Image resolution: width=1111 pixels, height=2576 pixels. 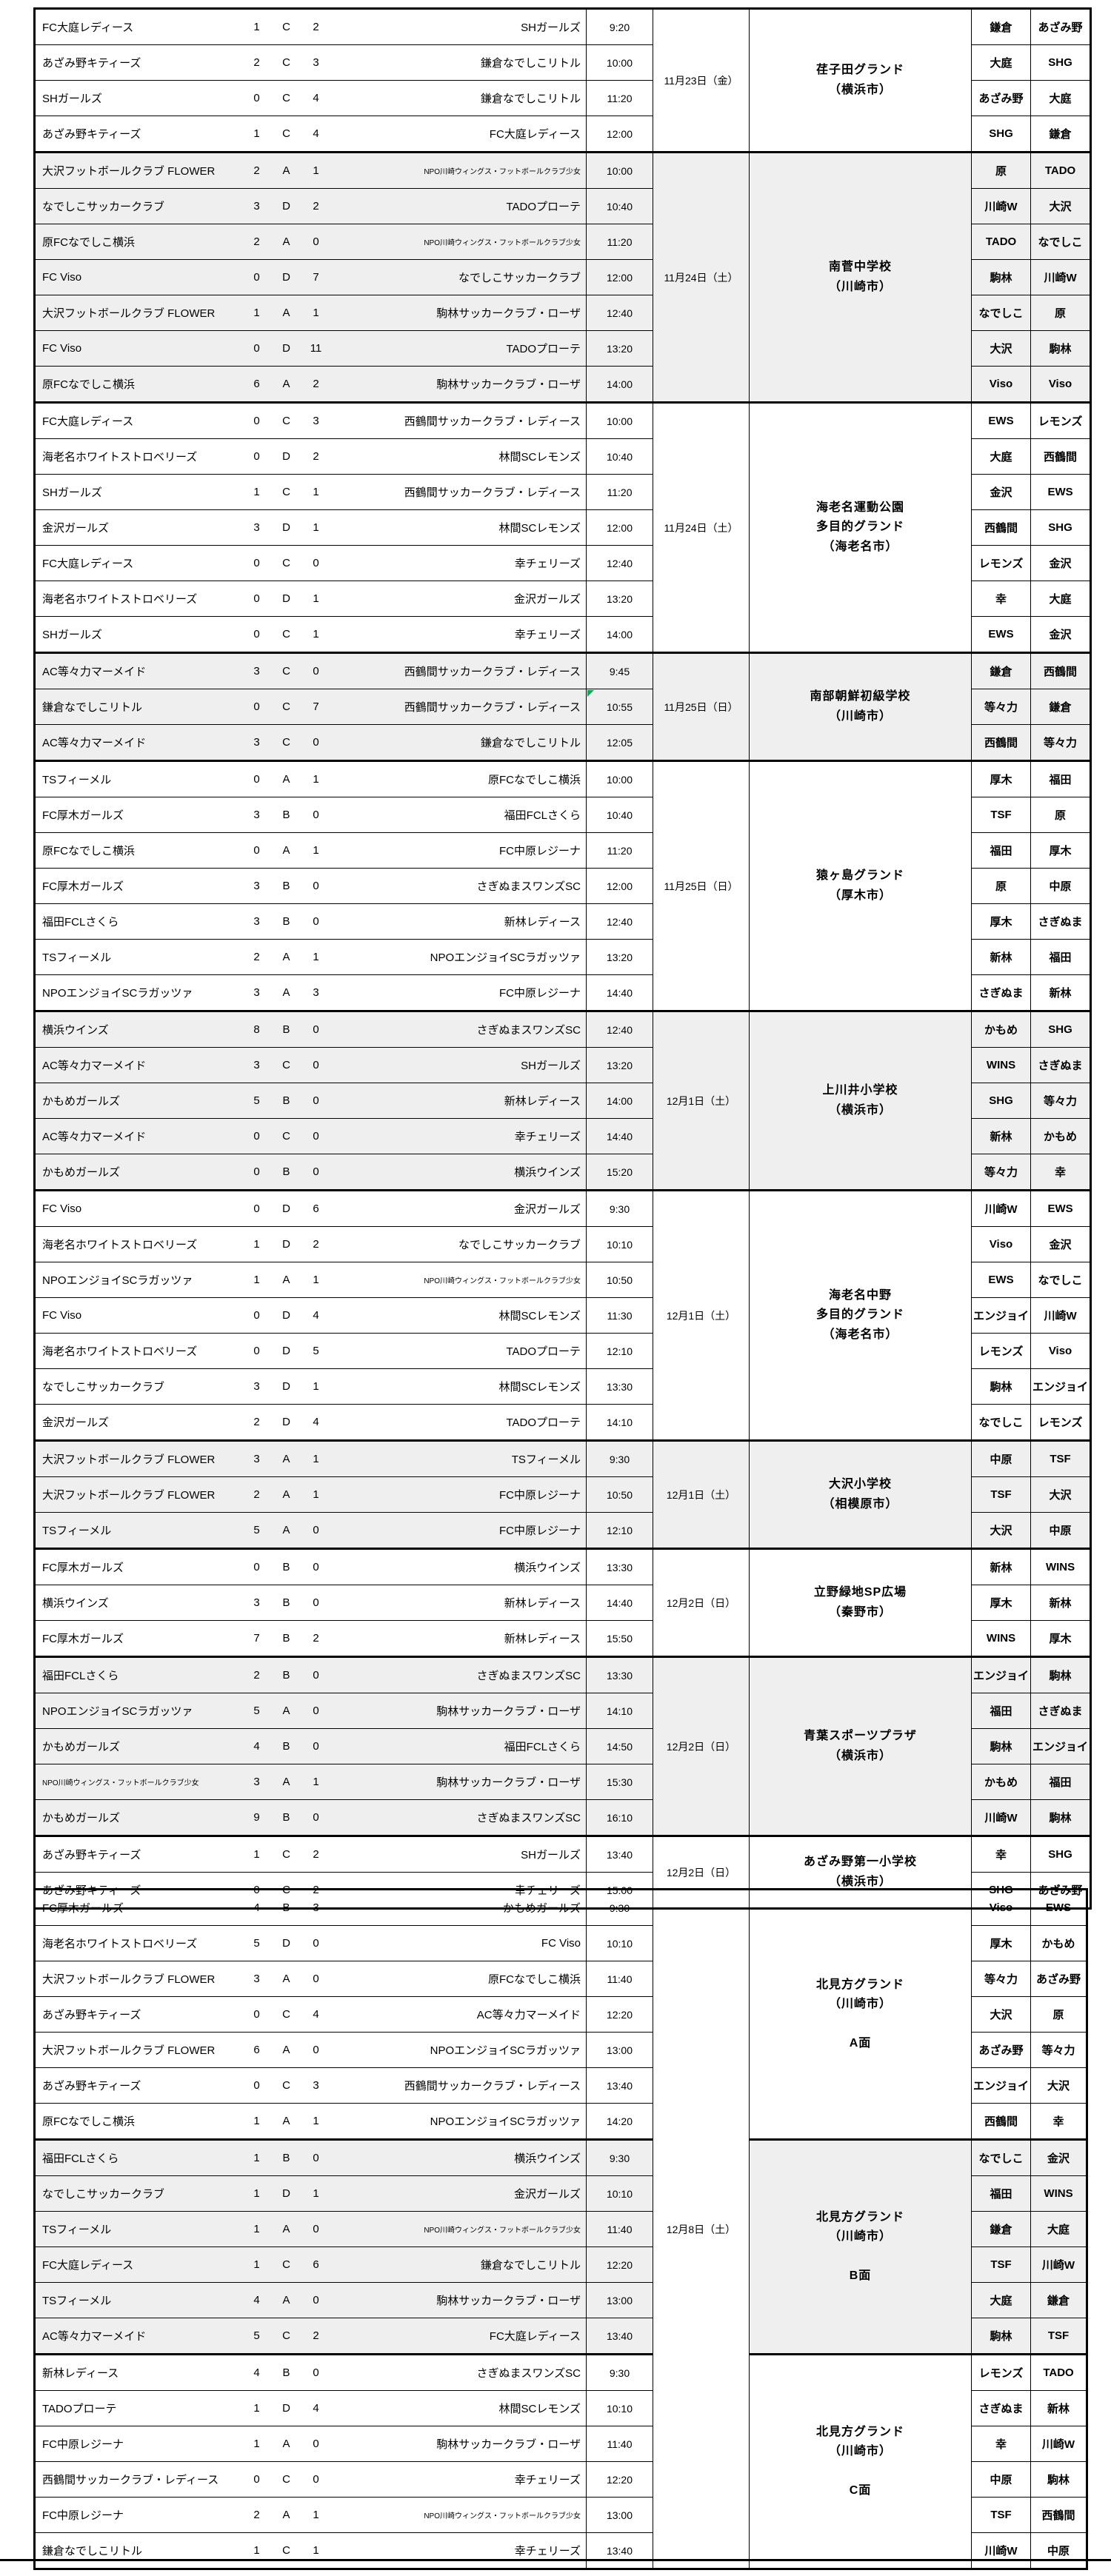 I want to click on match-row: FC中原レジーナ 1 A 0 駒林サッカークラブ・ローザ 11:40 幸川崎W, so click(x=560, y=2444).